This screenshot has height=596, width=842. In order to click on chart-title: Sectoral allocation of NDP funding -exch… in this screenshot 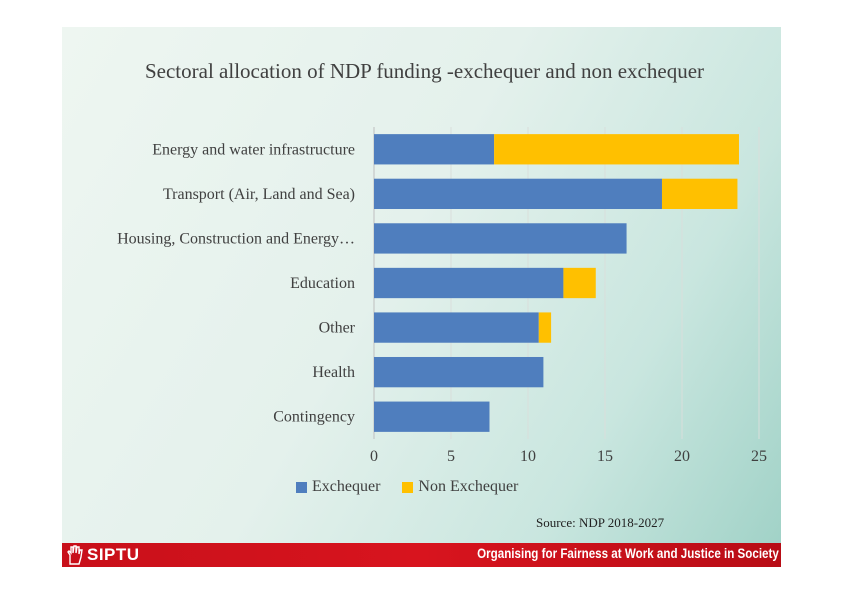, I will do `click(424, 71)`.